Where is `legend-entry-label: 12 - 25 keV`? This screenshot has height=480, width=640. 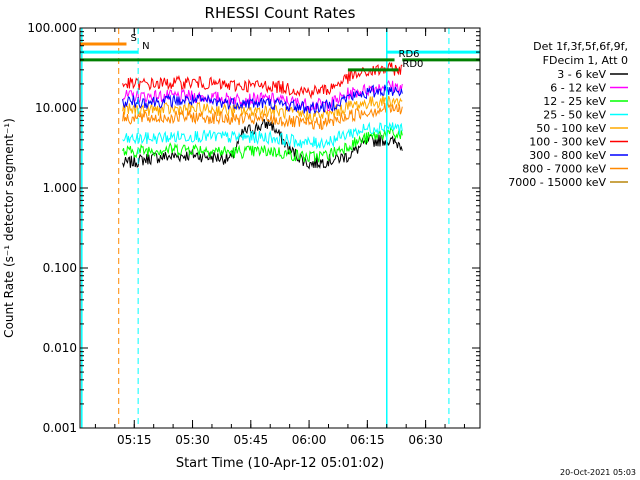
legend-entry-label: 12 - 25 keV is located at coordinates (574, 101).